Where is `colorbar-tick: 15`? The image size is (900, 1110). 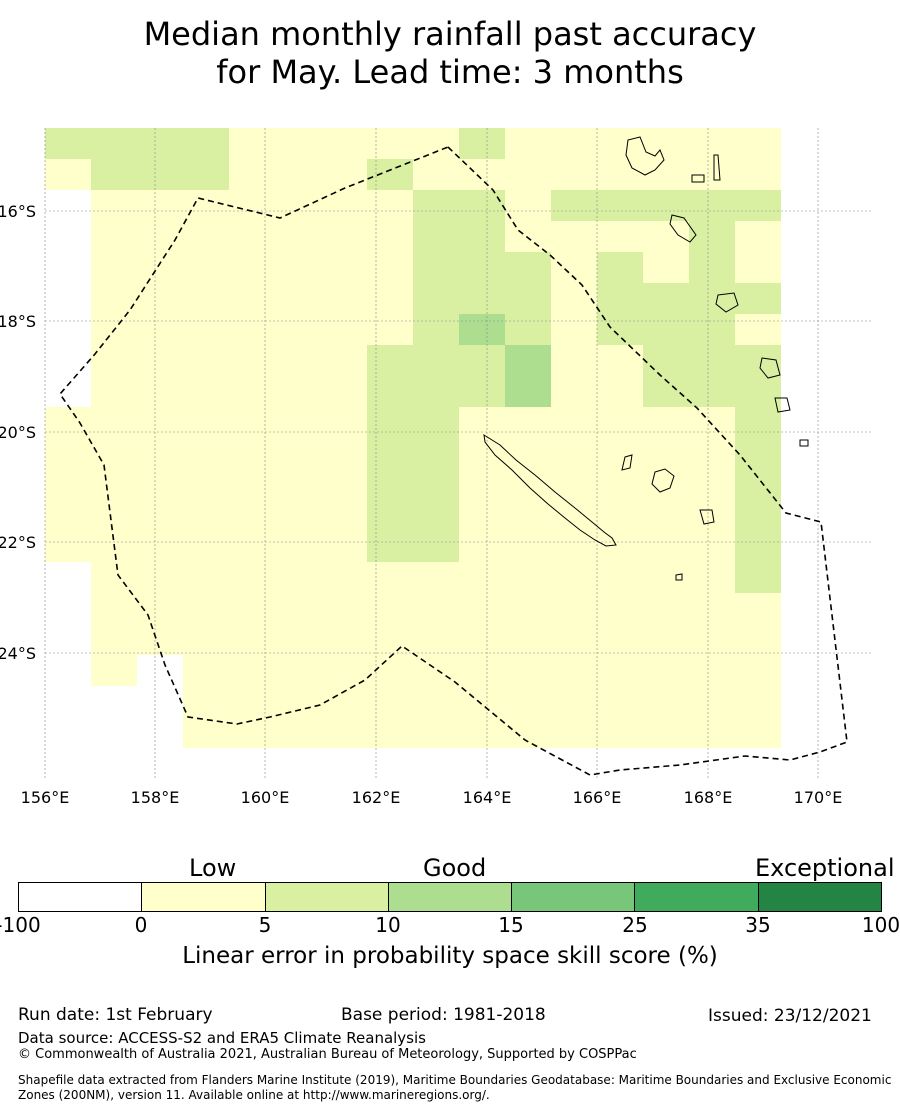
colorbar-tick: 15 is located at coordinates (511, 925).